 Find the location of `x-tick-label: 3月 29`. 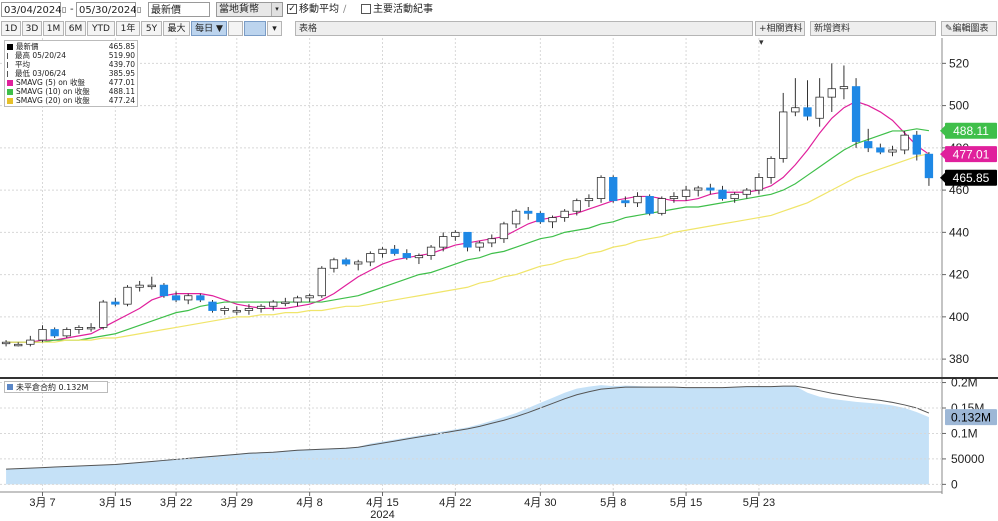

x-tick-label: 3月 29 is located at coordinates (237, 503).